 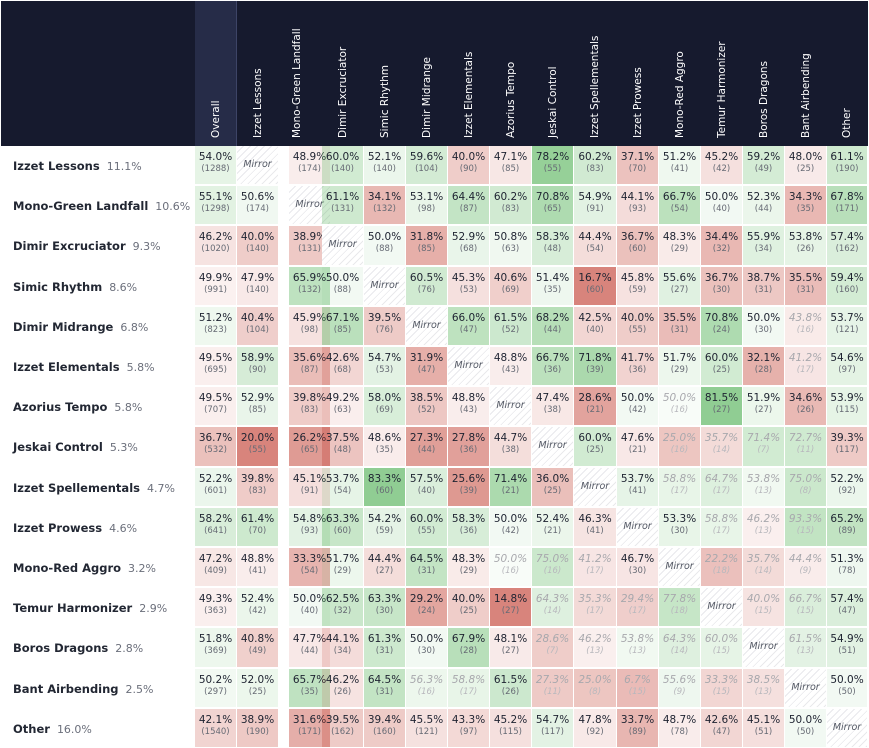 I want to click on column-header-bant-airbending: Bant Airbending, so click(x=805, y=95).